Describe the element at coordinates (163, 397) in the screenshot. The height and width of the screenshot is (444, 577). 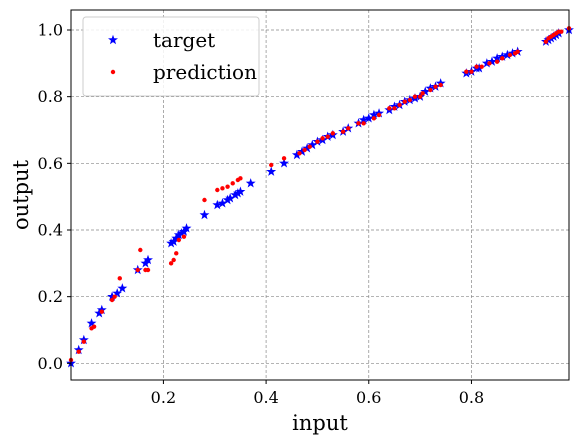
I see `x-tick-label: 0.2` at that location.